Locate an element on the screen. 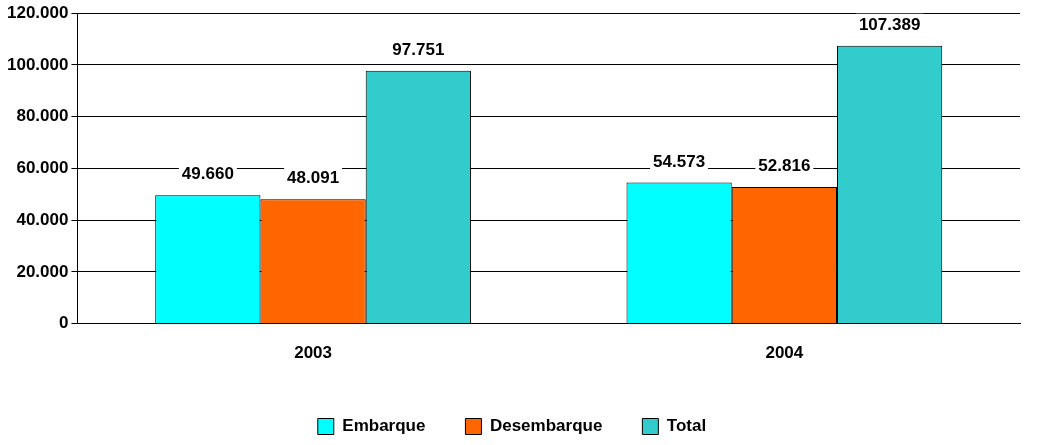 This screenshot has width=1038, height=445. x-tick-label: 2003 is located at coordinates (313, 353).